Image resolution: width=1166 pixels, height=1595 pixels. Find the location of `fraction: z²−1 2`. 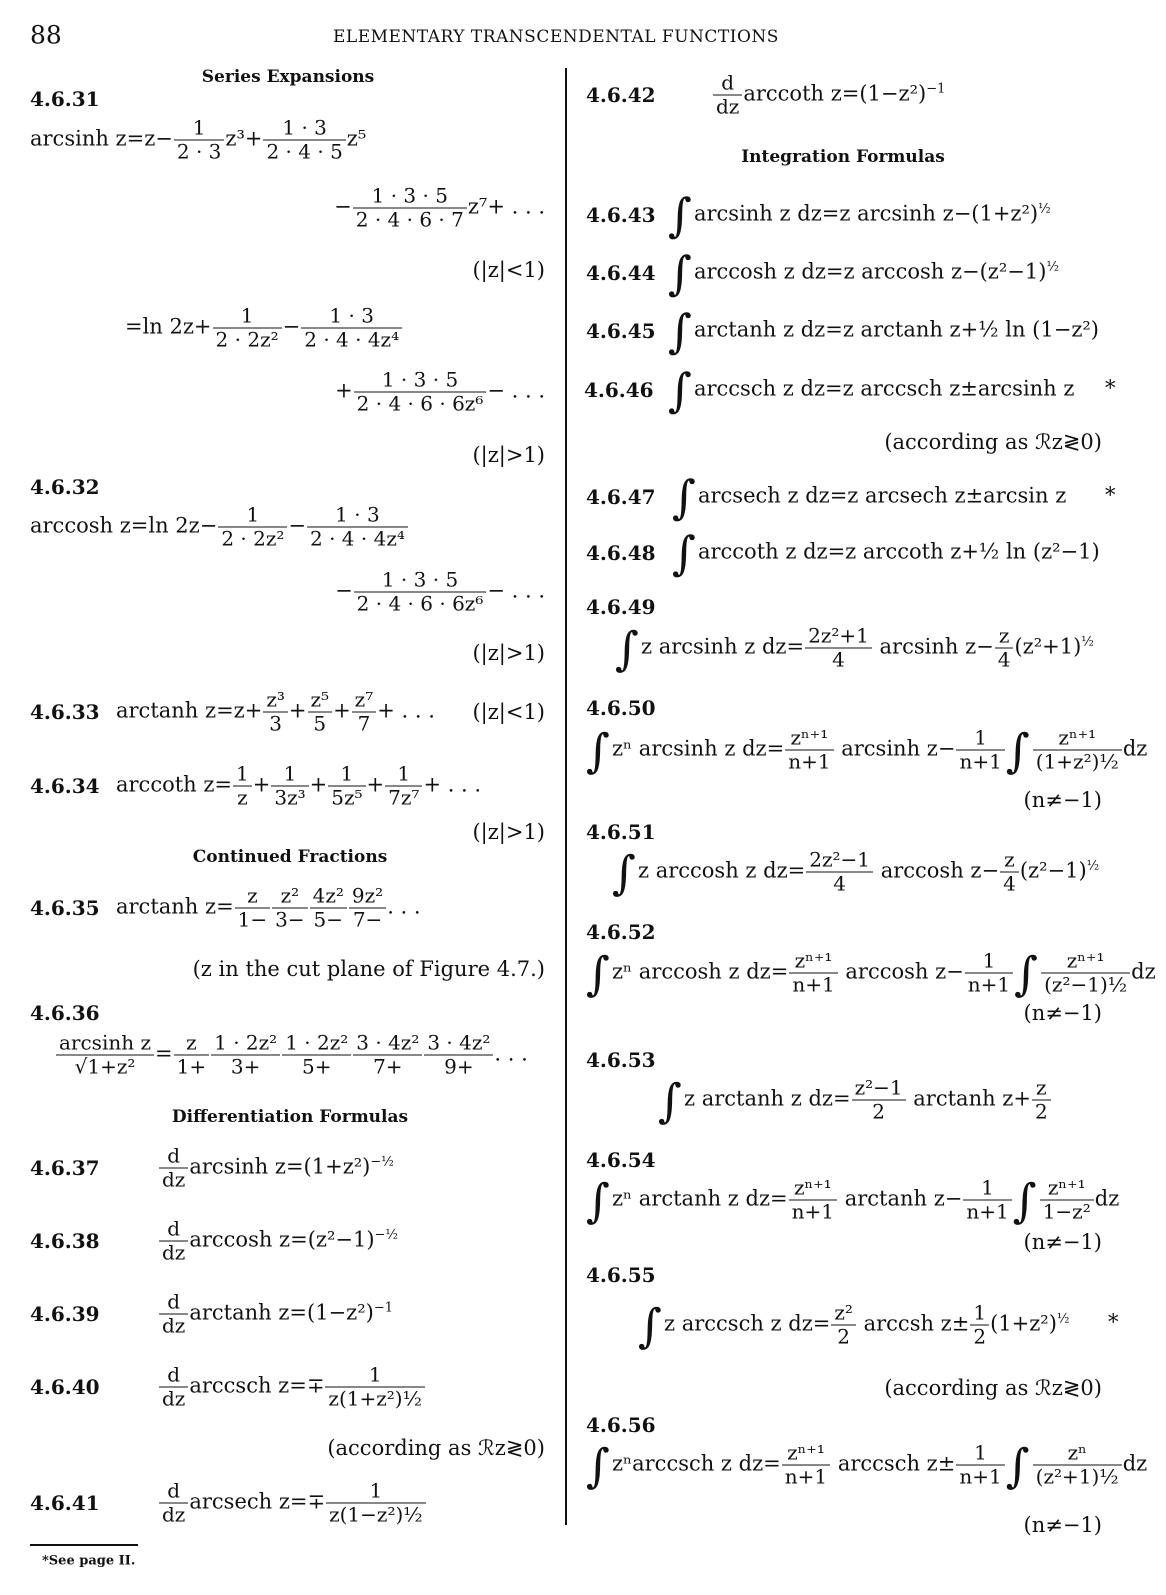

fraction: z²−1 2 is located at coordinates (878, 1100).